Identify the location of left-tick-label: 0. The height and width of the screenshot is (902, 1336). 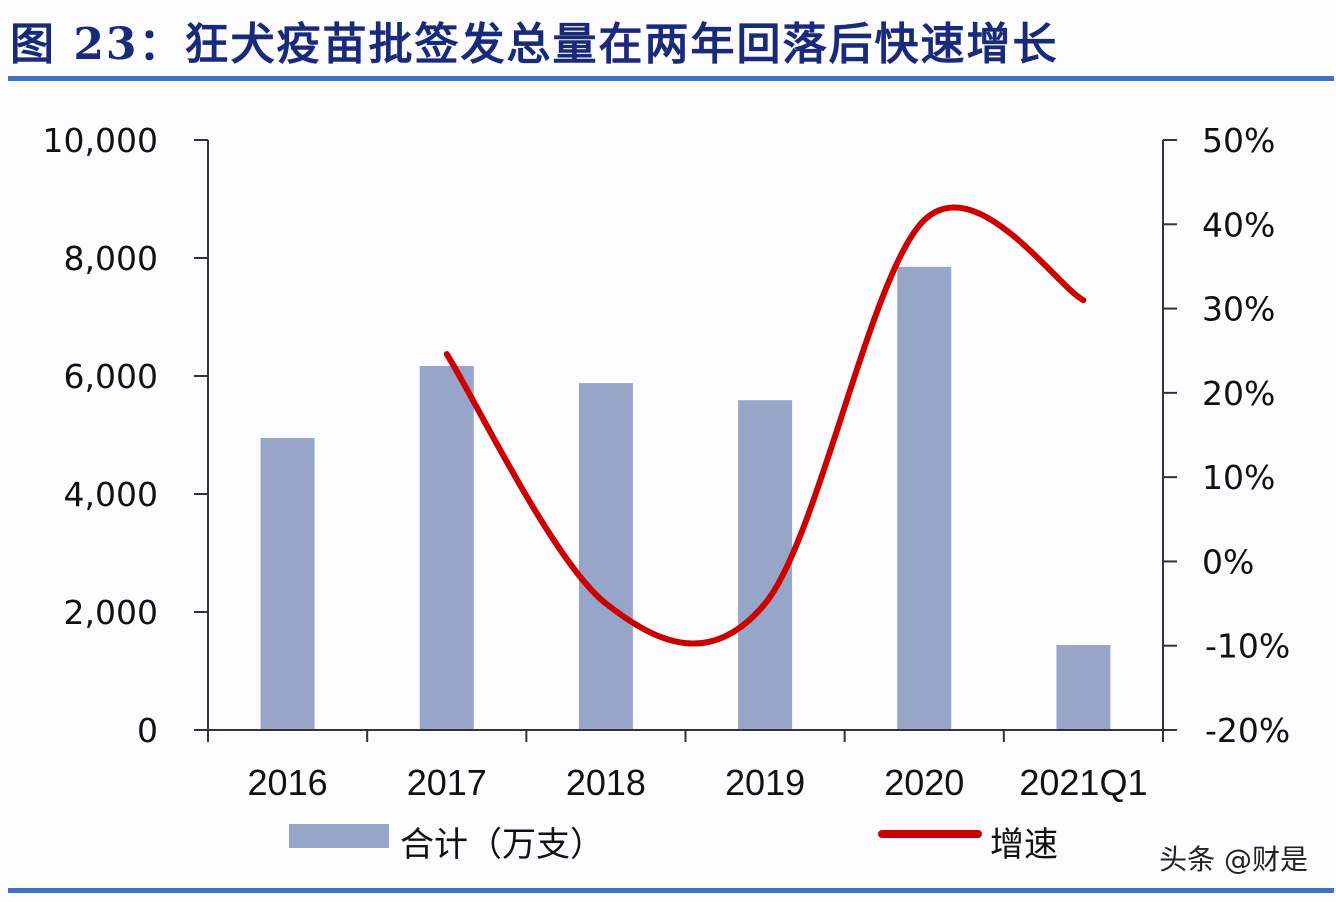
(147, 730).